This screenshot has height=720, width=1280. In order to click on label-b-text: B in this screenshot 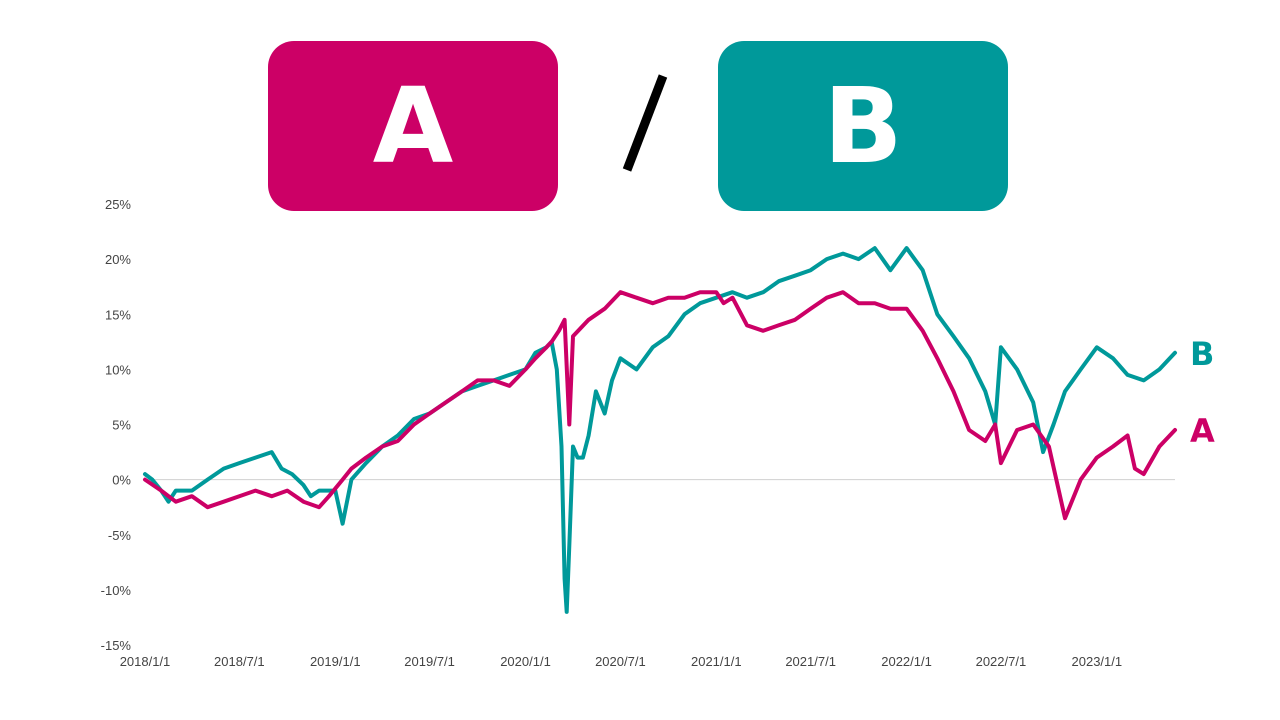, I will do `click(863, 126)`.